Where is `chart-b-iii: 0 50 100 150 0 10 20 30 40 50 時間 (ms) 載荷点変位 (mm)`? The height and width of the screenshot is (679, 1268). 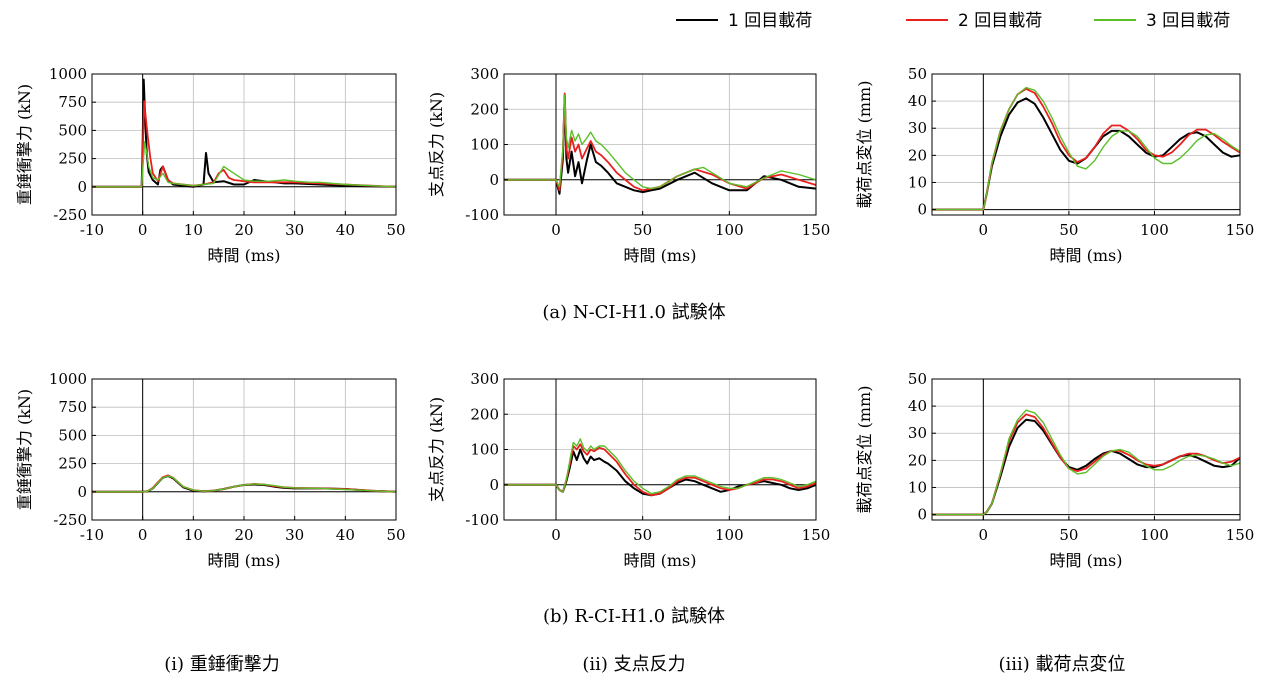
chart-b-iii: 0 50 100 150 0 10 20 30 40 50 時間 (ms) 載荷点変位 (mm) is located at coordinates (1054, 470).